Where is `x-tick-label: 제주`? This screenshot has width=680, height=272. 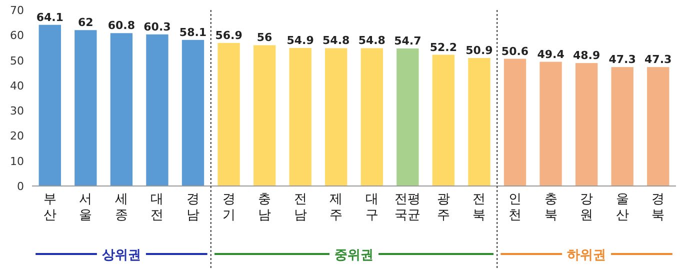
x-tick-label: 제주 is located at coordinates (336, 207).